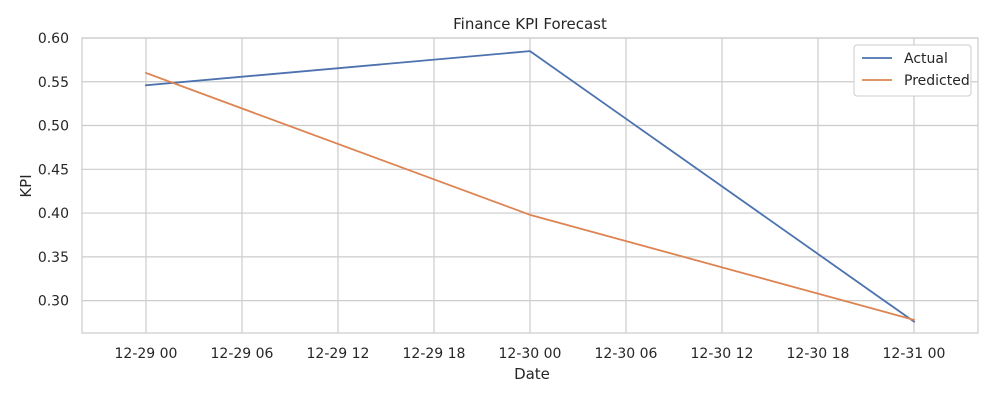 The width and height of the screenshot is (1000, 400). What do you see at coordinates (53, 258) in the screenshot?
I see `y-tick-label: 0.35` at bounding box center [53, 258].